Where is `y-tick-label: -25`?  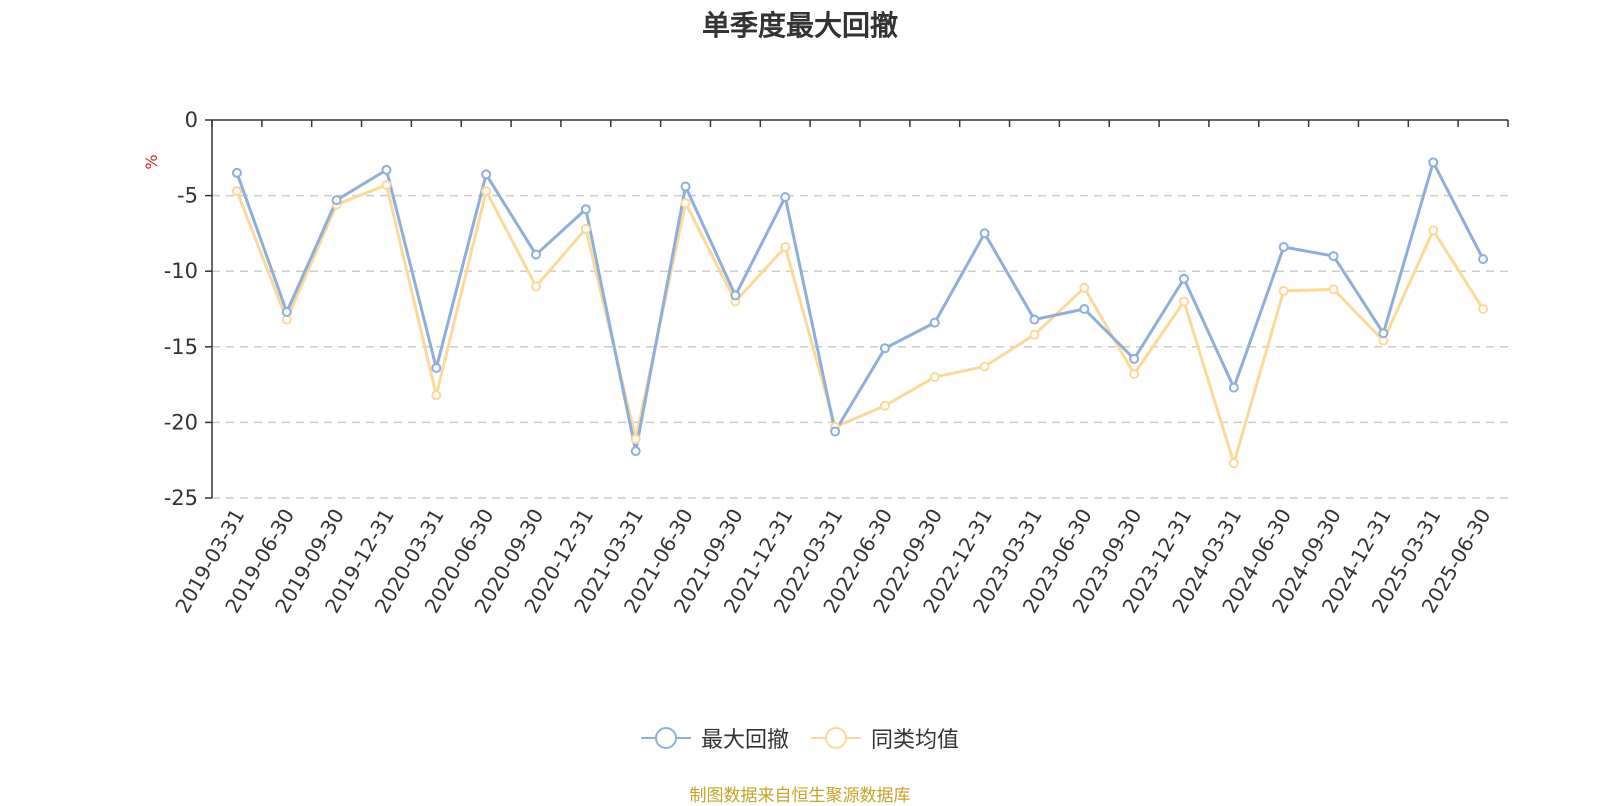
y-tick-label: -25 is located at coordinates (181, 498).